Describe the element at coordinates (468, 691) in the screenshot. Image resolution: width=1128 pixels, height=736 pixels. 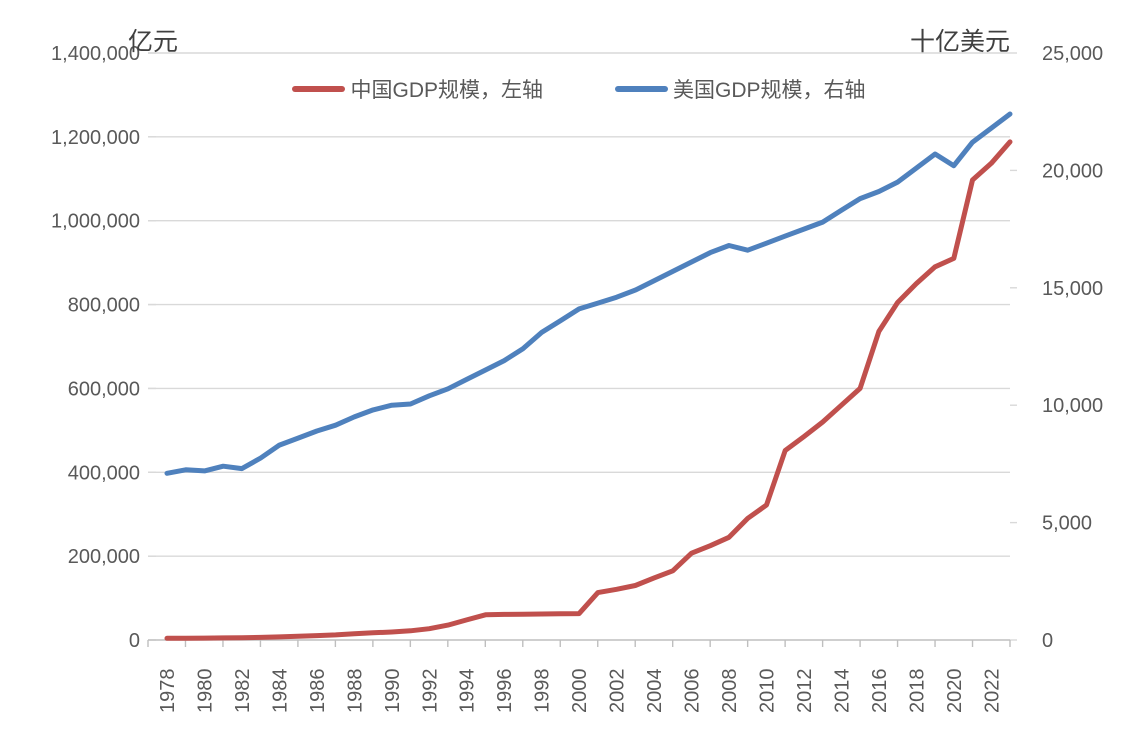
I see `x-axis-tick-label: 1994` at that location.